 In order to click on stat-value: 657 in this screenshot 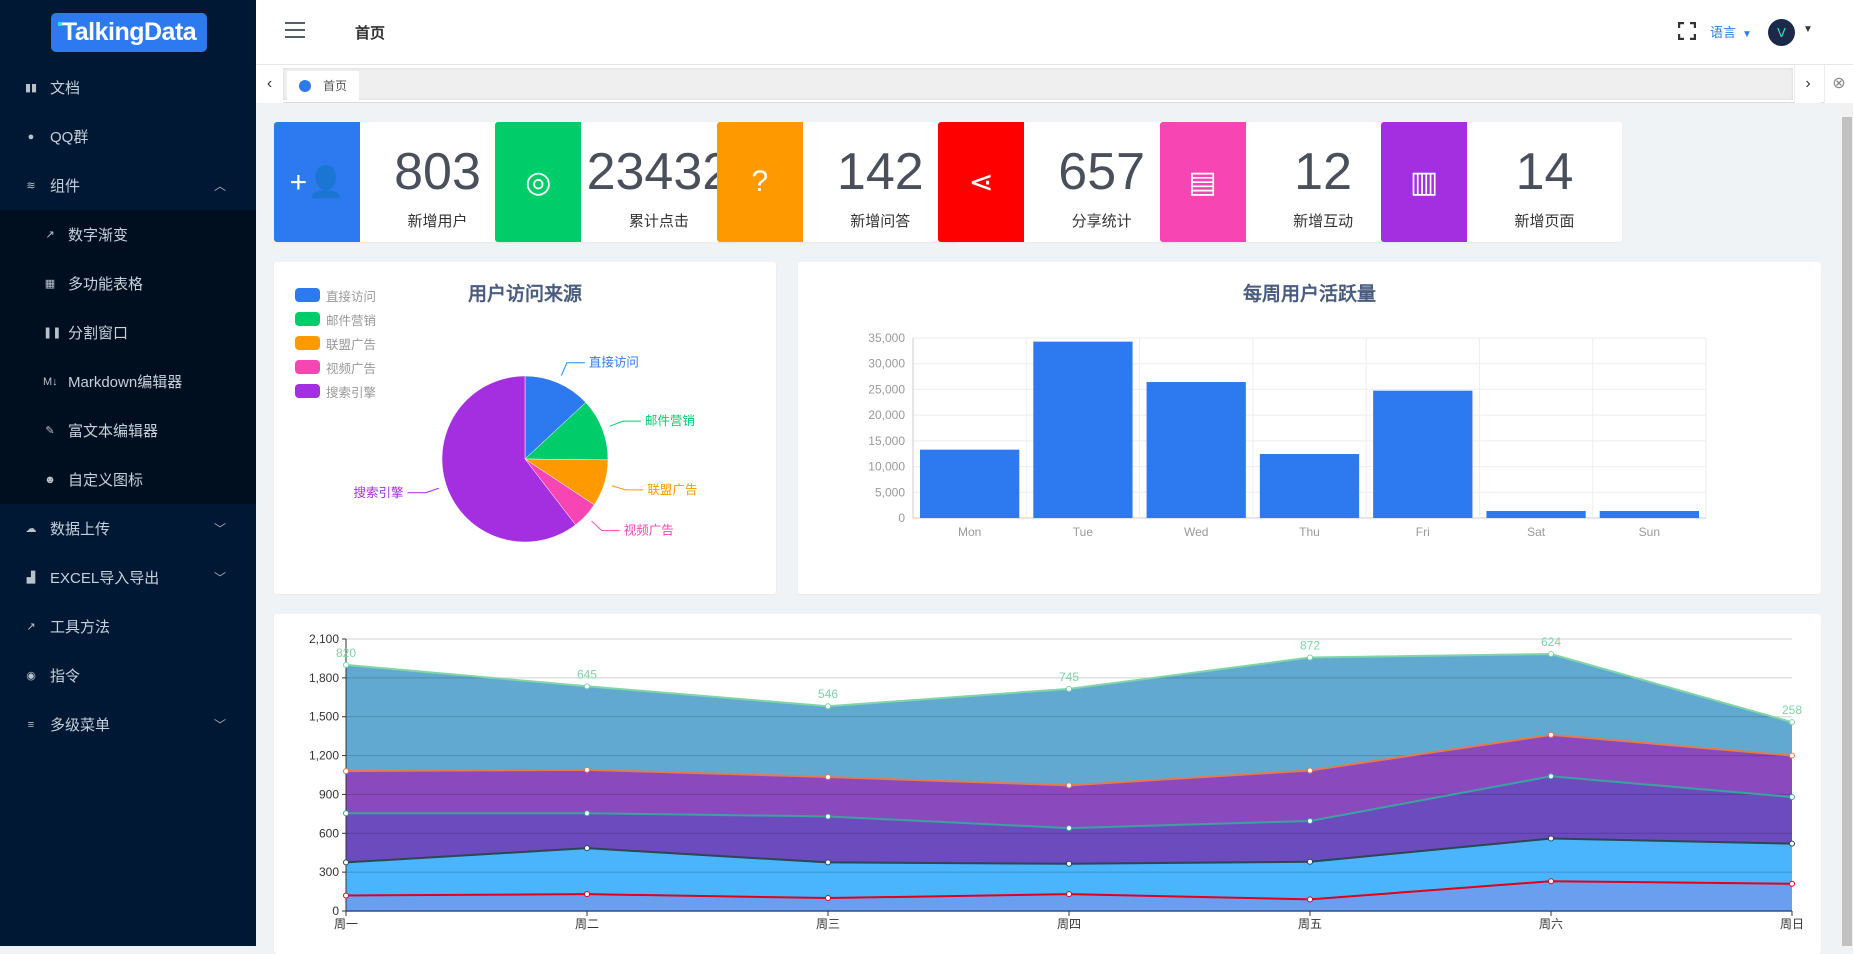, I will do `click(1102, 172)`.